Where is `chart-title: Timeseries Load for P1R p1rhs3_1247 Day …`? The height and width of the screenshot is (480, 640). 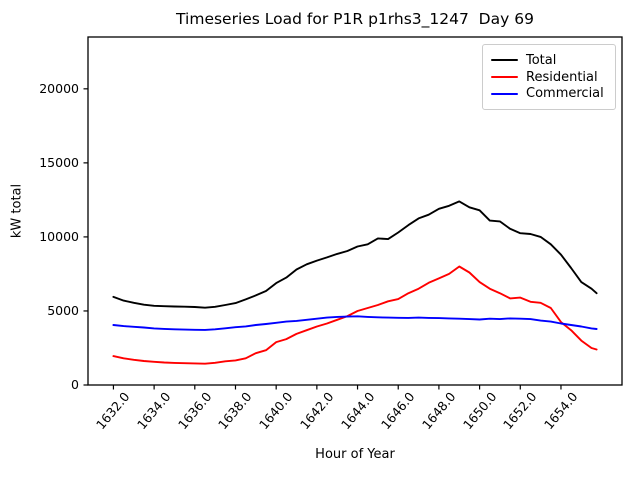
chart-title: Timeseries Load for P1R p1rhs3_1247 Day … is located at coordinates (355, 19).